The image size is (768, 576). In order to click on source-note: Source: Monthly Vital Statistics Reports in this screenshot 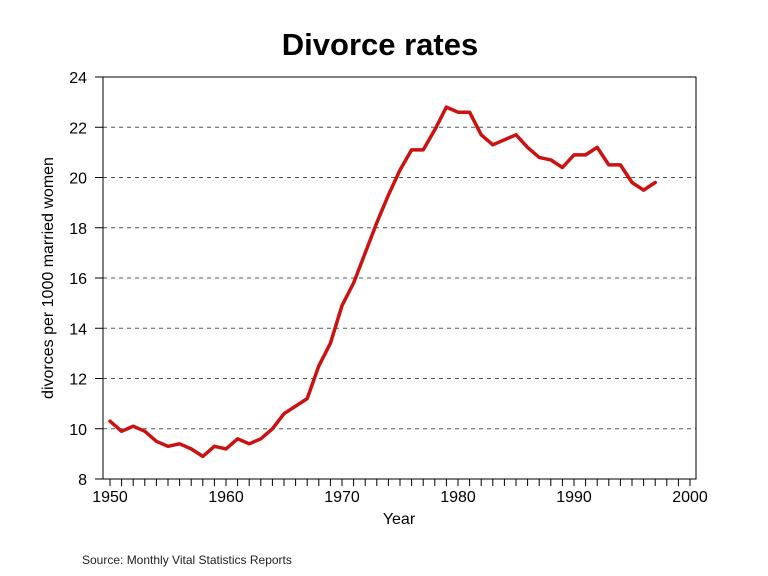, I will do `click(187, 560)`.